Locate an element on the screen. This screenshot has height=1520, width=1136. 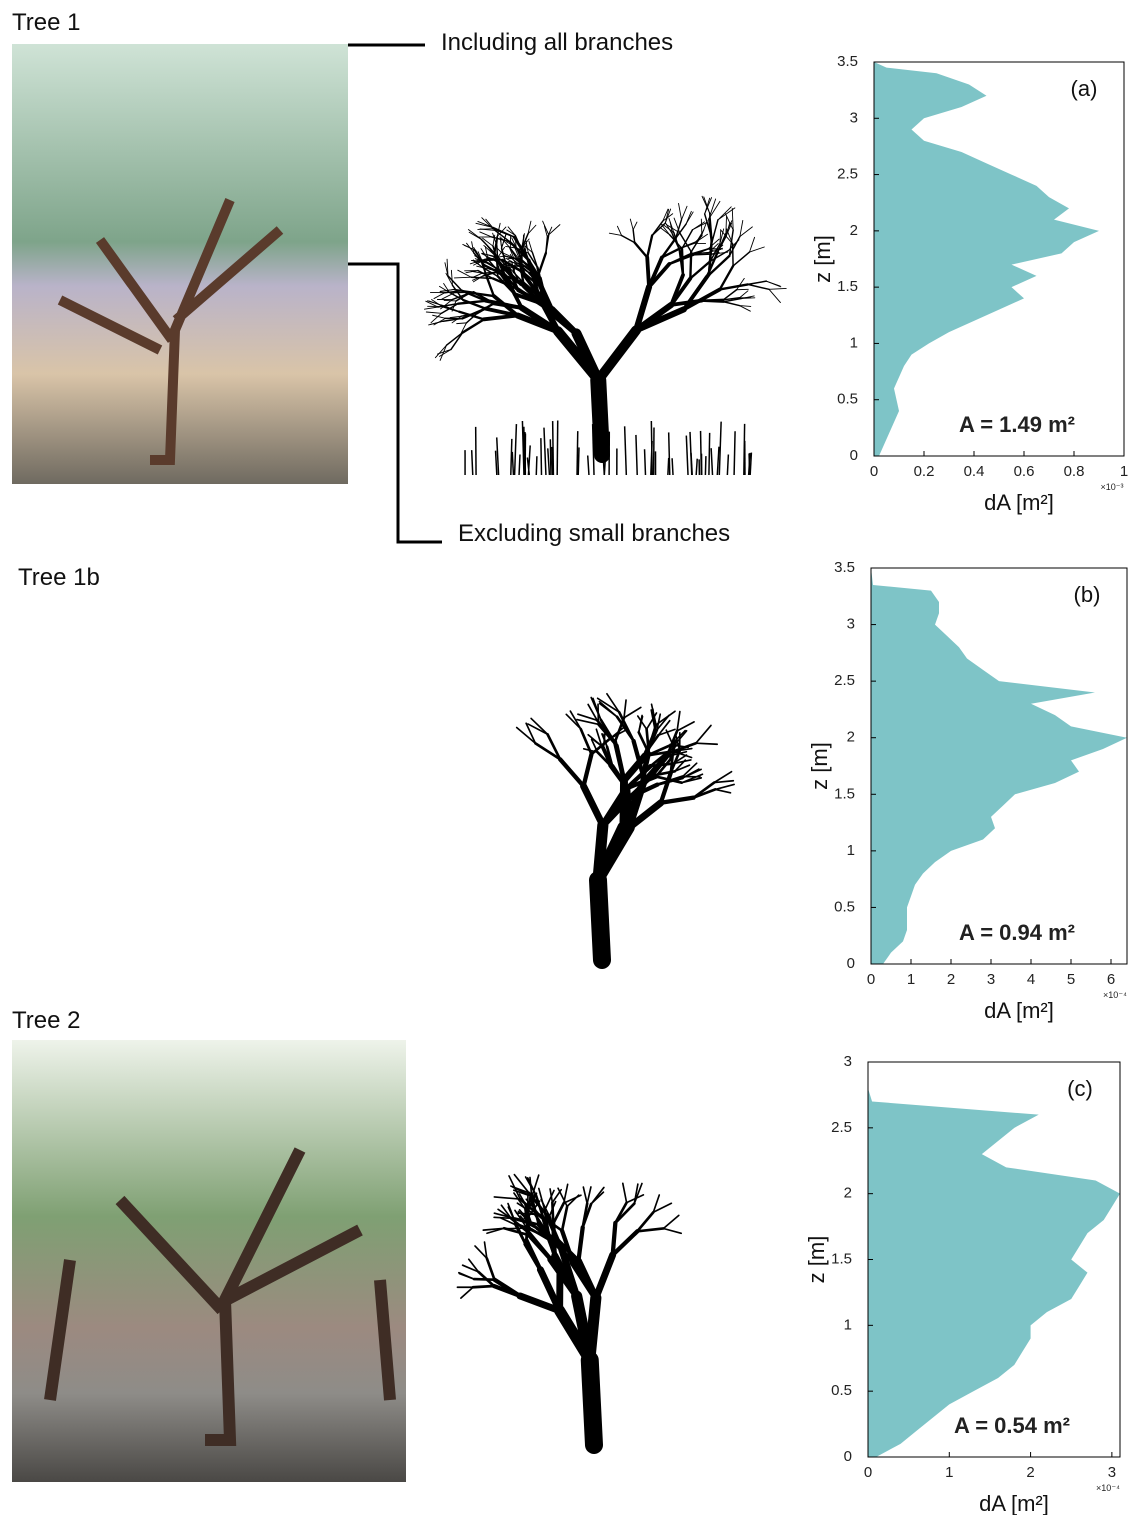
panel-label: (a) is located at coordinates (1084, 88).